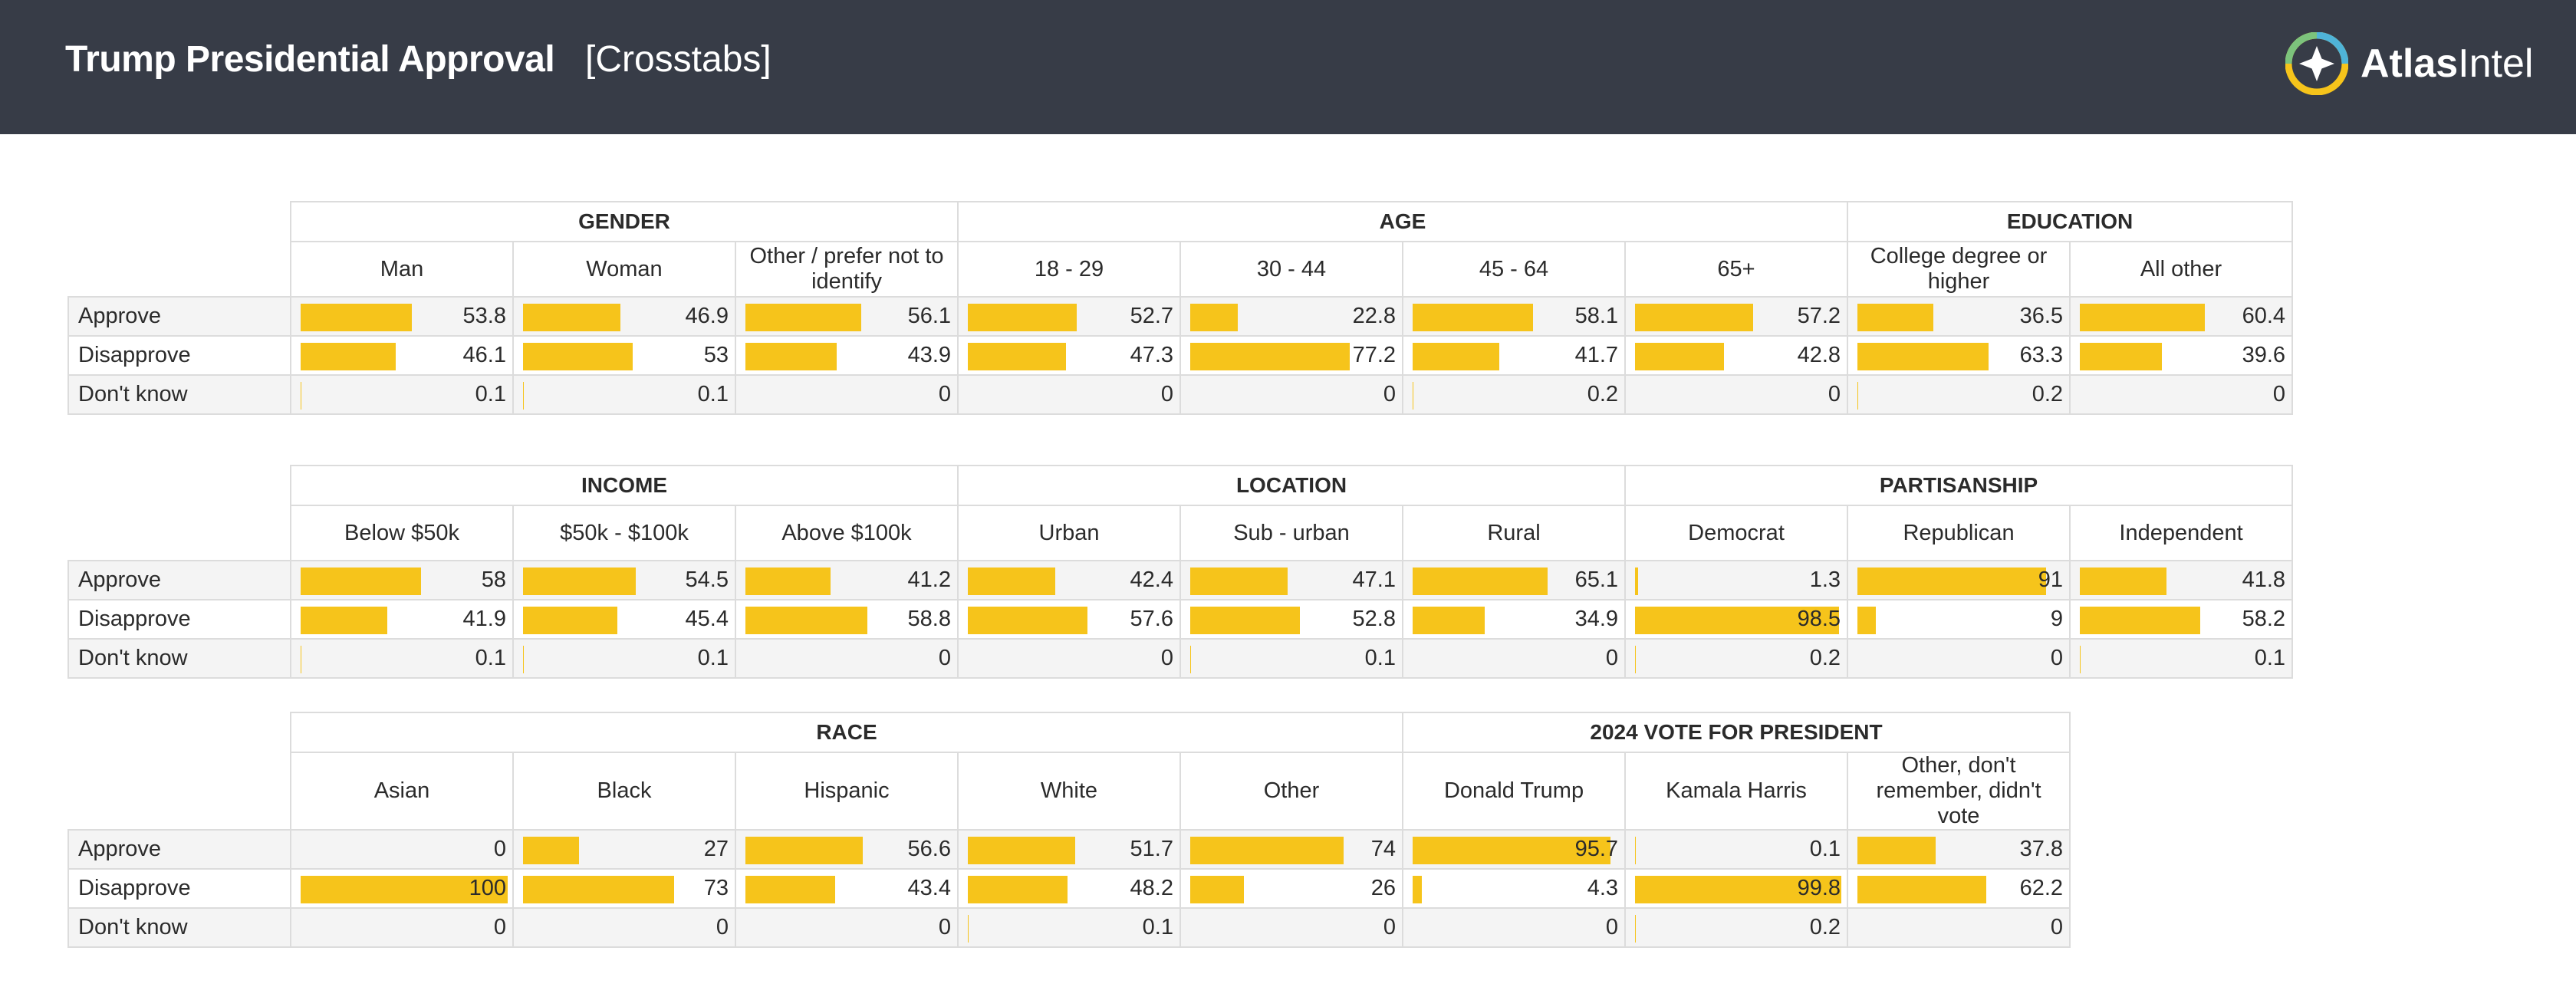 This screenshot has width=2576, height=987. What do you see at coordinates (624, 221) in the screenshot?
I see `group-label-gender: GENDER` at bounding box center [624, 221].